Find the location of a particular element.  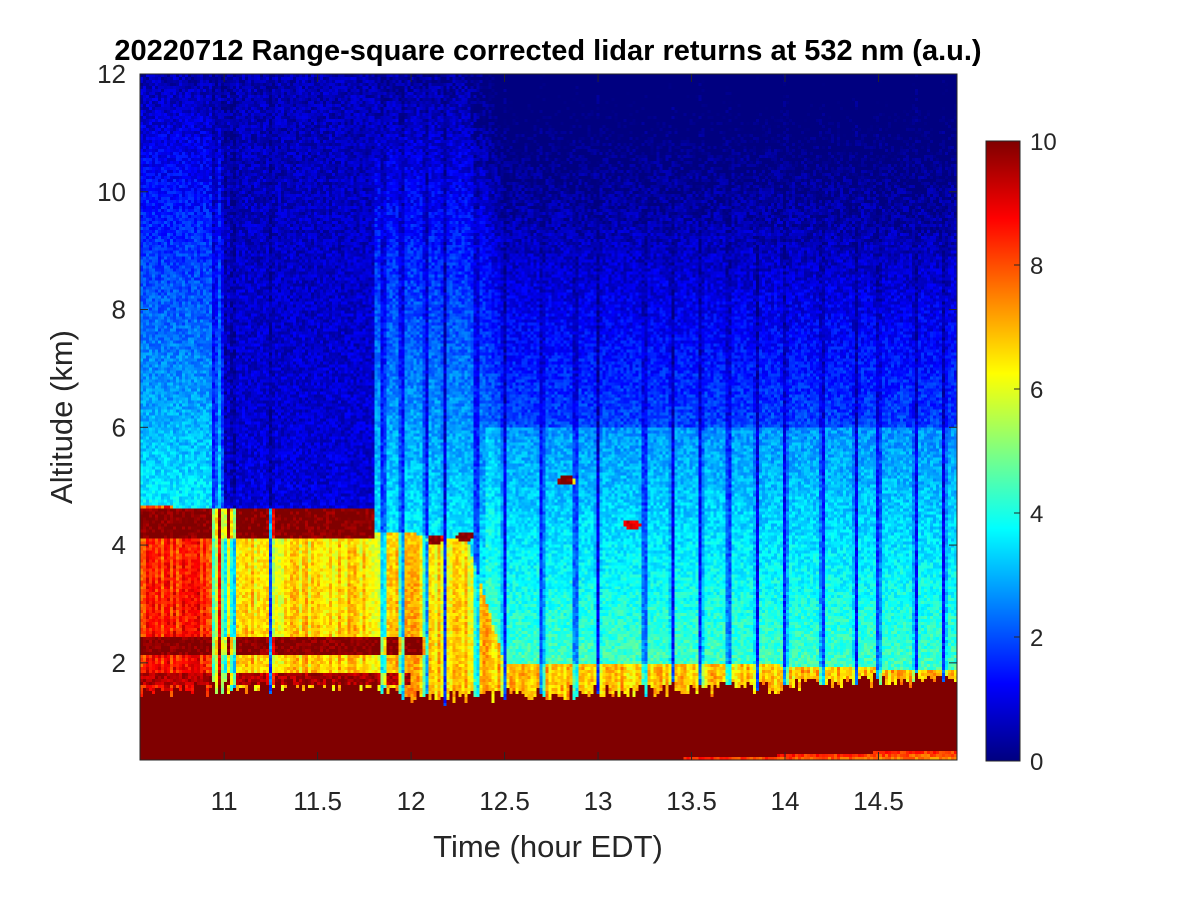

y-tick-label: 8 is located at coordinates (119, 310).